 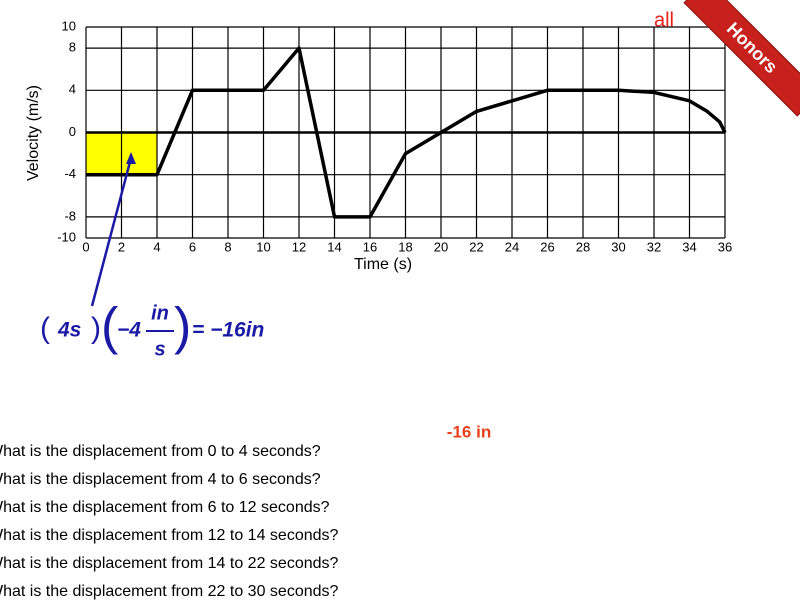 What do you see at coordinates (66, 236) in the screenshot?
I see `y-tick-label: -10` at bounding box center [66, 236].